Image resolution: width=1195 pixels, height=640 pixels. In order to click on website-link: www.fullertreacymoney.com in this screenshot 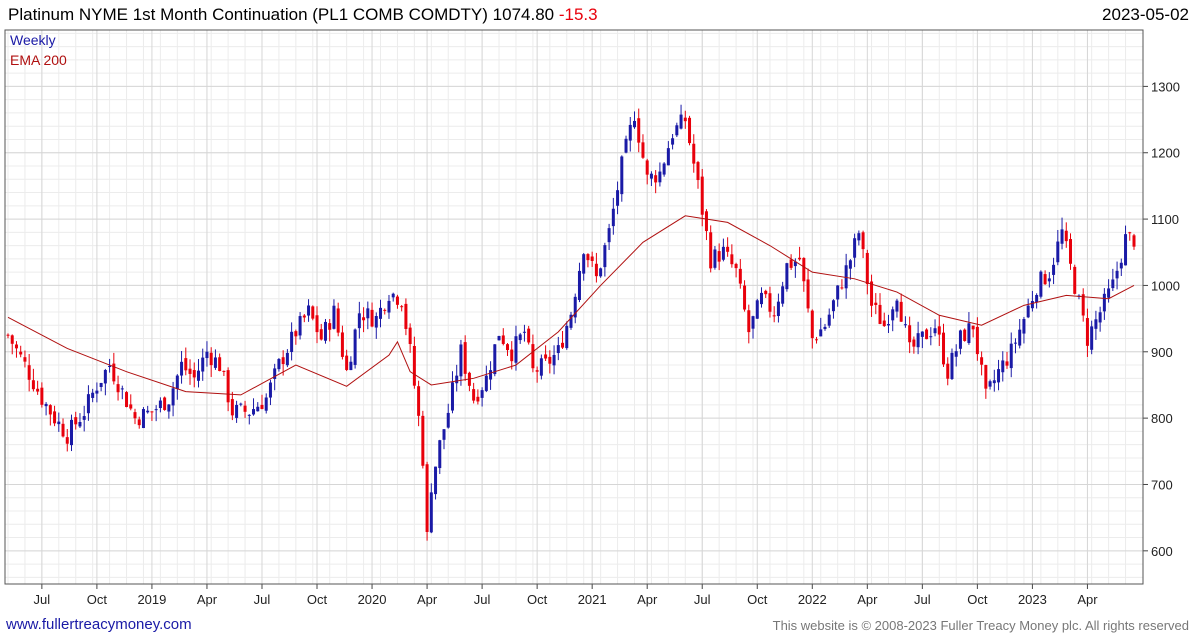, I will do `click(99, 624)`.